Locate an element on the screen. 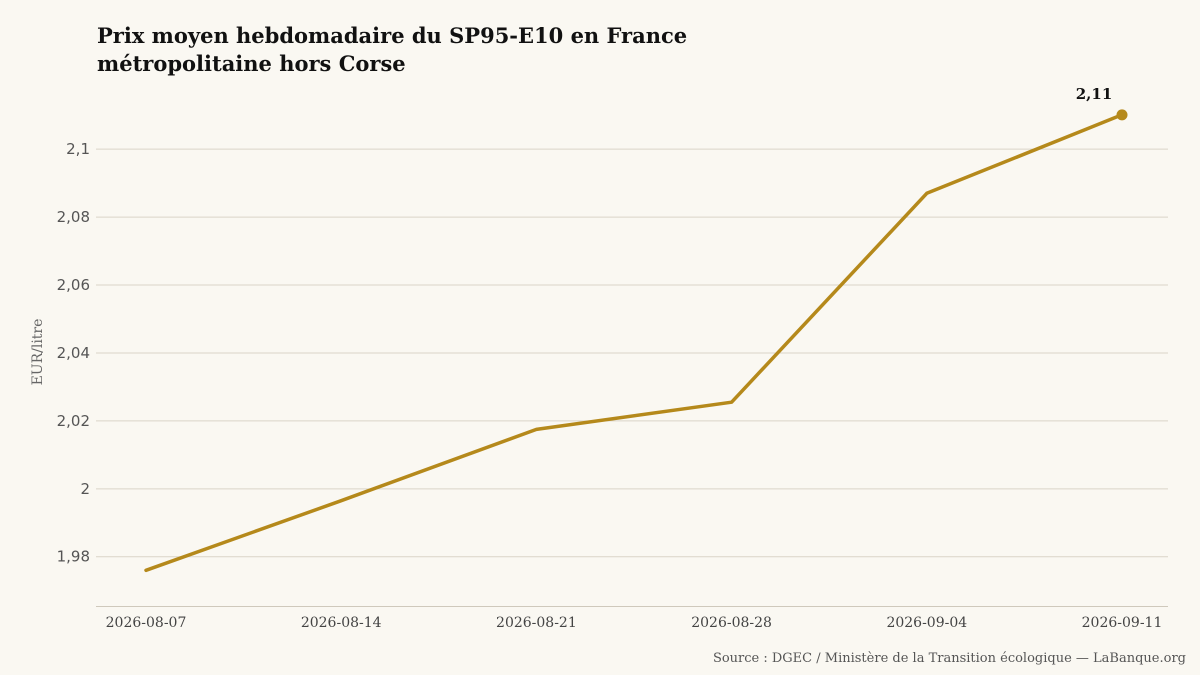  x-tick-label: 2026-08-14 is located at coordinates (341, 623).